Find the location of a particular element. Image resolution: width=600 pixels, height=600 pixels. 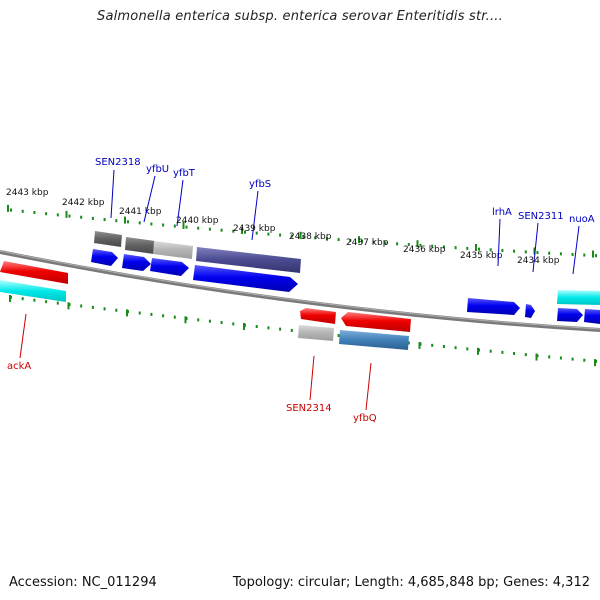

genome-backbone is located at coordinates (300, 291).